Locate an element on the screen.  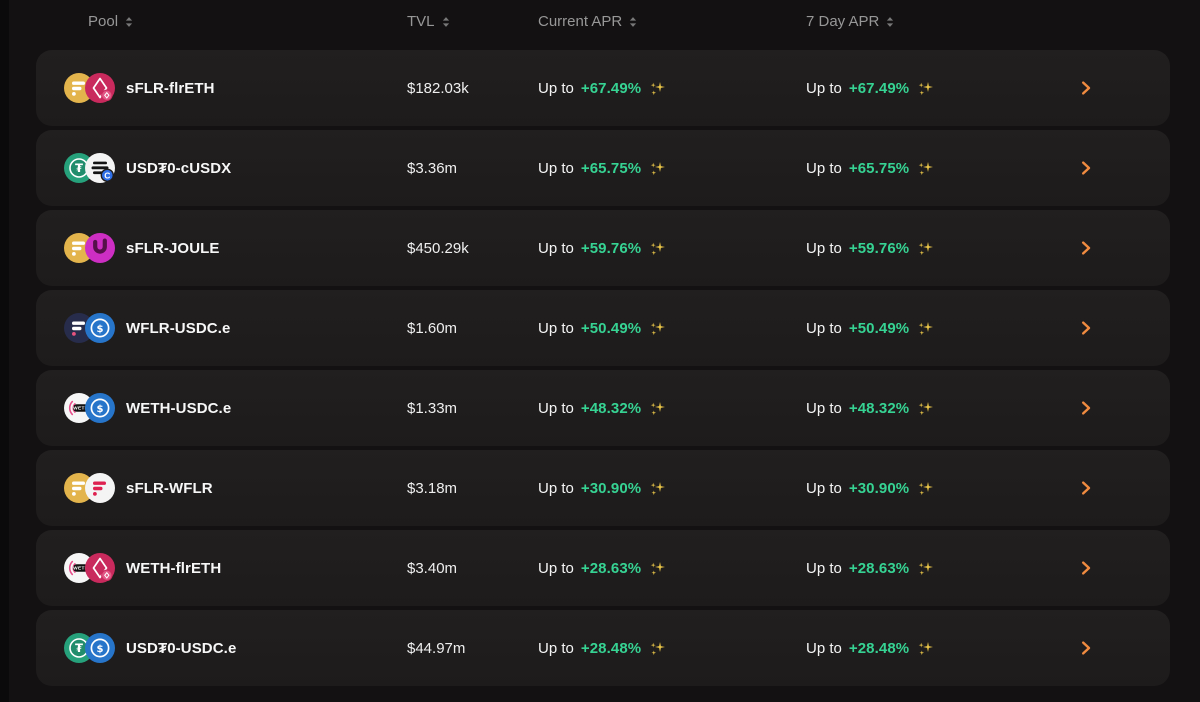
pool-pair-label: WETH-USDC.e is located at coordinates (179, 408).